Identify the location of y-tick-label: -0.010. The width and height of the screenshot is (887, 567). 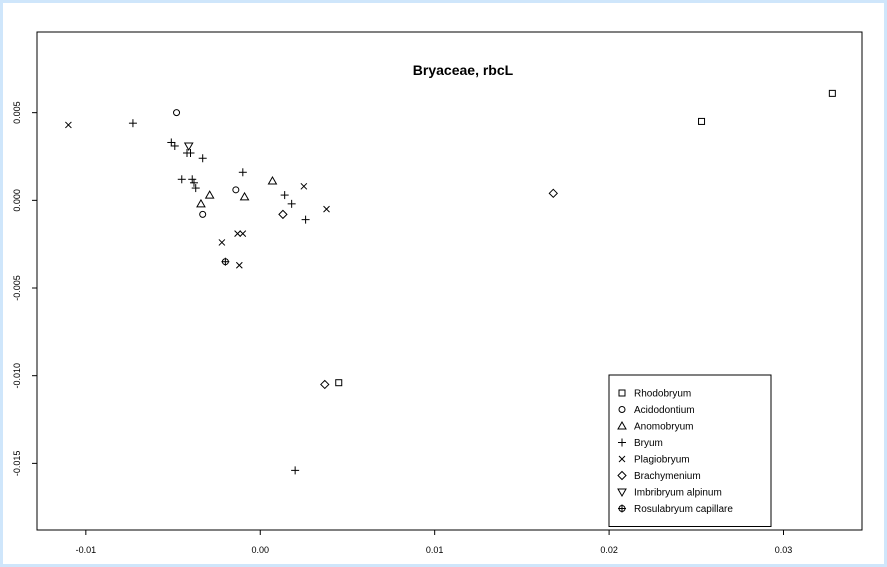
(17, 376).